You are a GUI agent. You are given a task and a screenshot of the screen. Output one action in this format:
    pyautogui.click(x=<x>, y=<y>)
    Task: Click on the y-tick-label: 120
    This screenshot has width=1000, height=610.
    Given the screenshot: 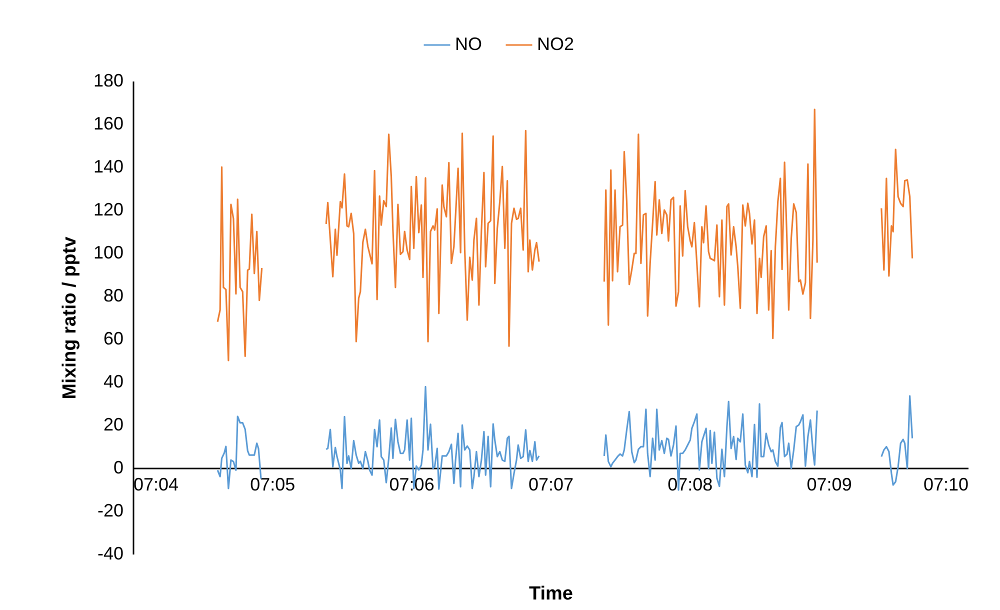 What is the action you would take?
    pyautogui.click(x=108, y=210)
    